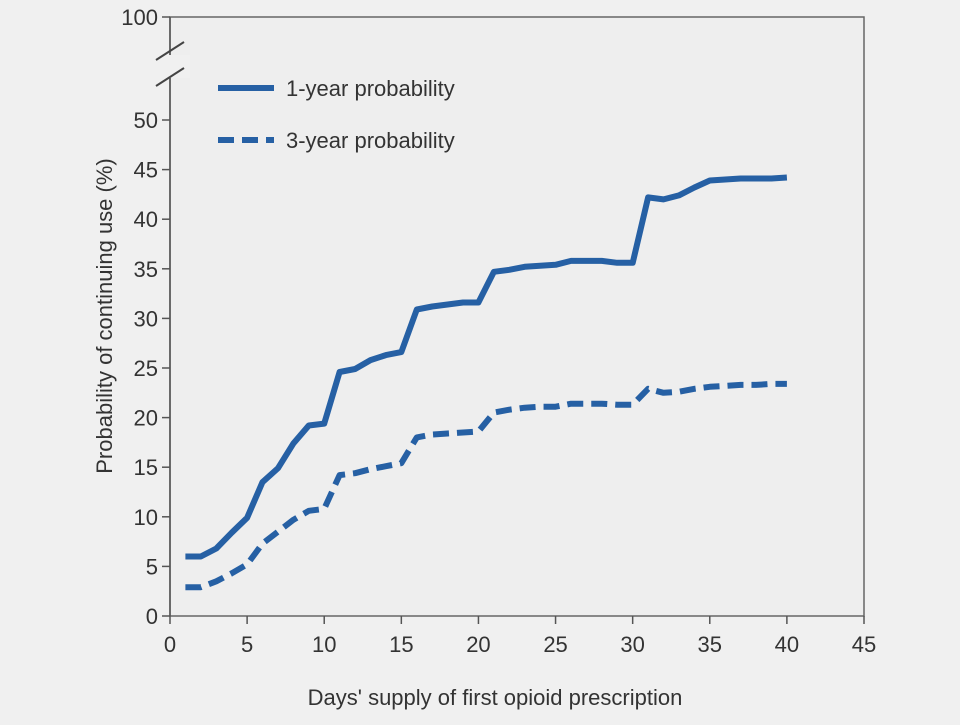 The image size is (960, 725). What do you see at coordinates (146, 418) in the screenshot?
I see `y-tick-label: 20` at bounding box center [146, 418].